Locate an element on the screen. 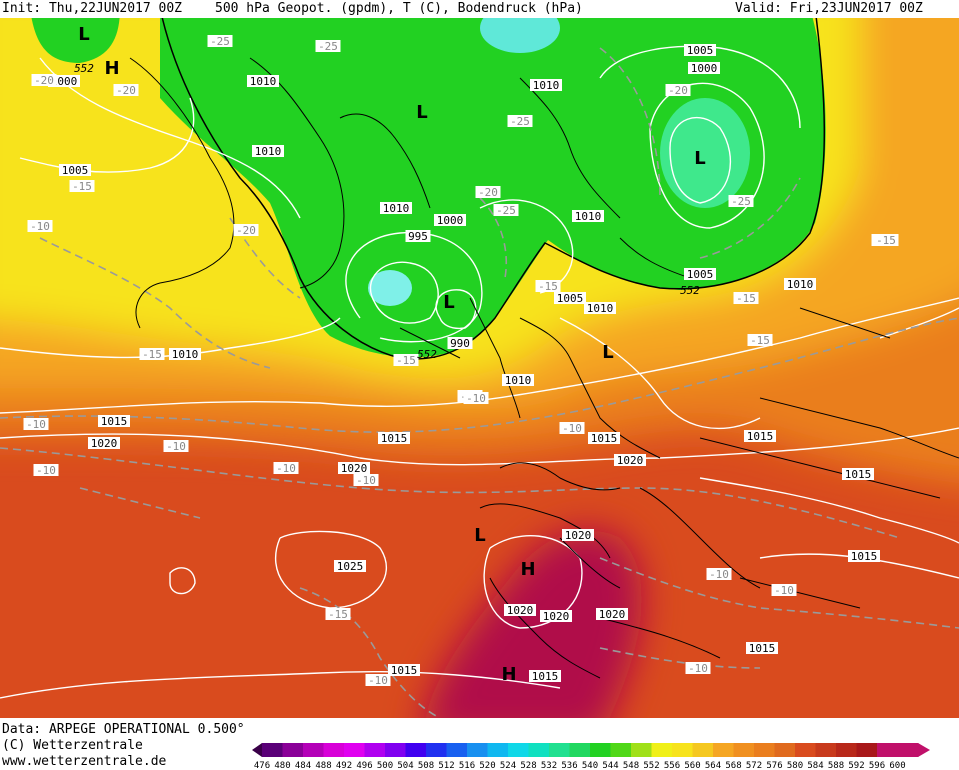 The height and width of the screenshot is (770, 959). pressure-label: 1000 is located at coordinates (450, 220).